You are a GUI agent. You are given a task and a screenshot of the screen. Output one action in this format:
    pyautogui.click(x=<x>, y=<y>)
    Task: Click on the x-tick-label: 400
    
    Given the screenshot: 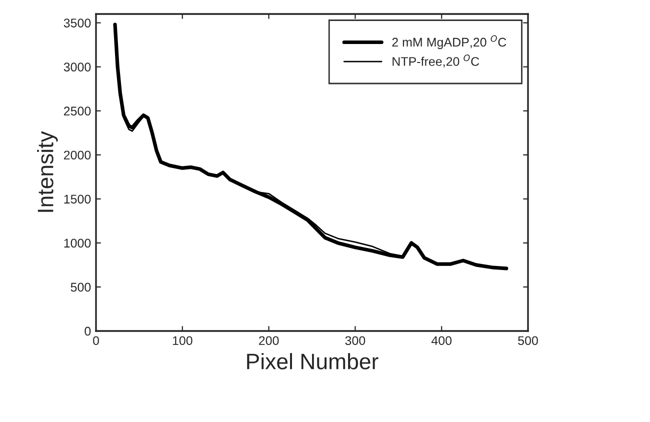 What is the action you would take?
    pyautogui.click(x=441, y=341)
    